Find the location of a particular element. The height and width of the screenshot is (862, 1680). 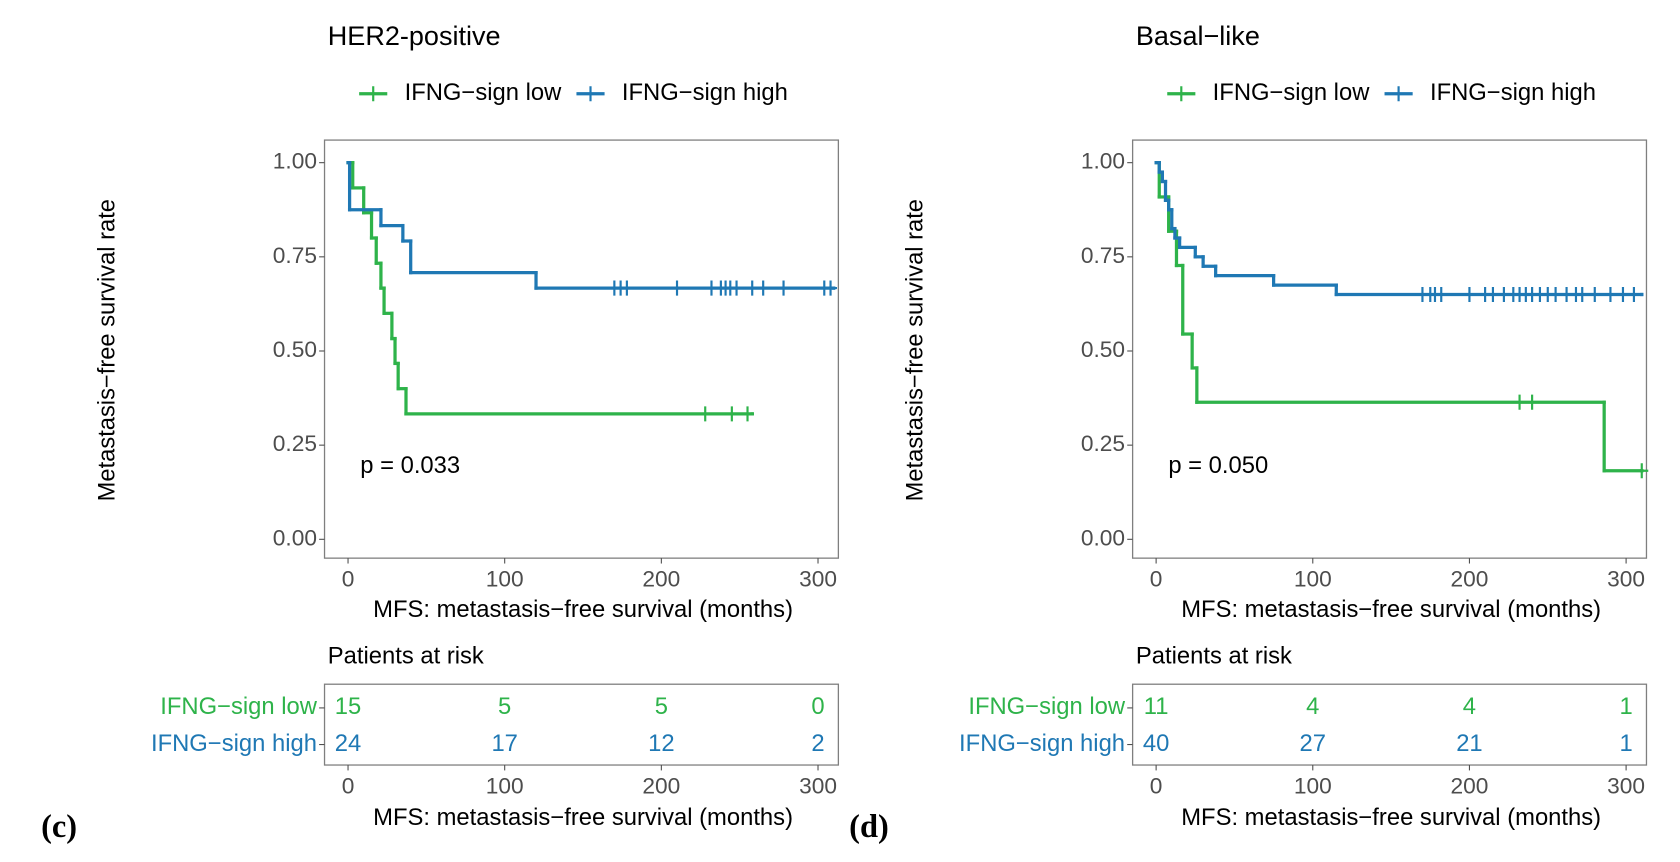

panel-label: (d) is located at coordinates (869, 827).